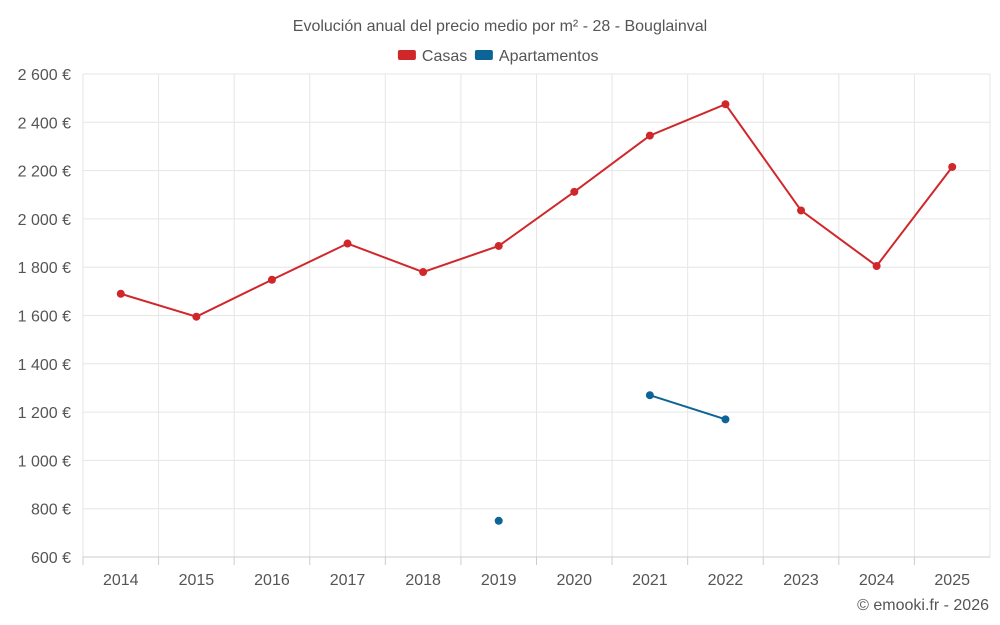 The width and height of the screenshot is (1000, 625). What do you see at coordinates (272, 580) in the screenshot?
I see `x-tick-label: 2016` at bounding box center [272, 580].